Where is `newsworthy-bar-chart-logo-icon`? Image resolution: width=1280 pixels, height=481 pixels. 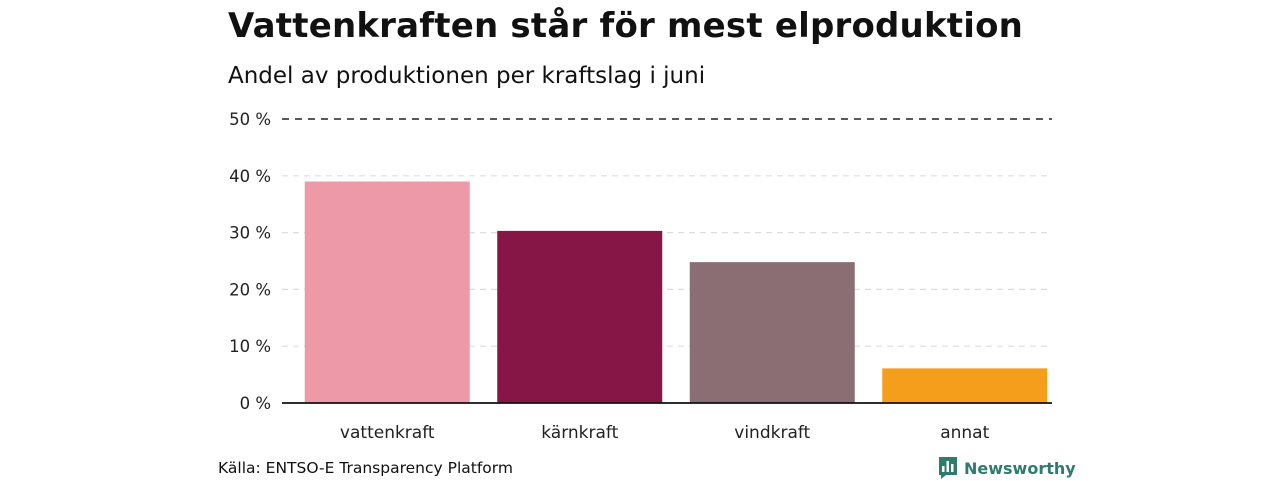
newsworthy-bar-chart-logo-icon is located at coordinates (948, 468).